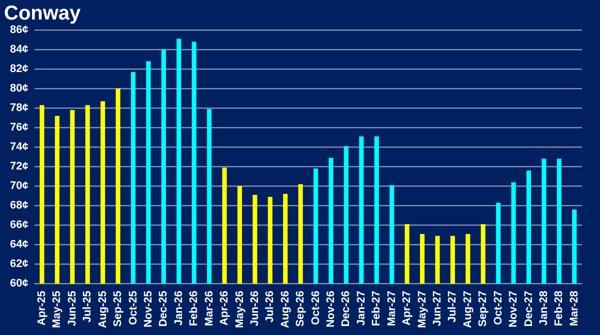 This screenshot has height=335, width=600. I want to click on x-tick-label: Jun-26, so click(254, 308).